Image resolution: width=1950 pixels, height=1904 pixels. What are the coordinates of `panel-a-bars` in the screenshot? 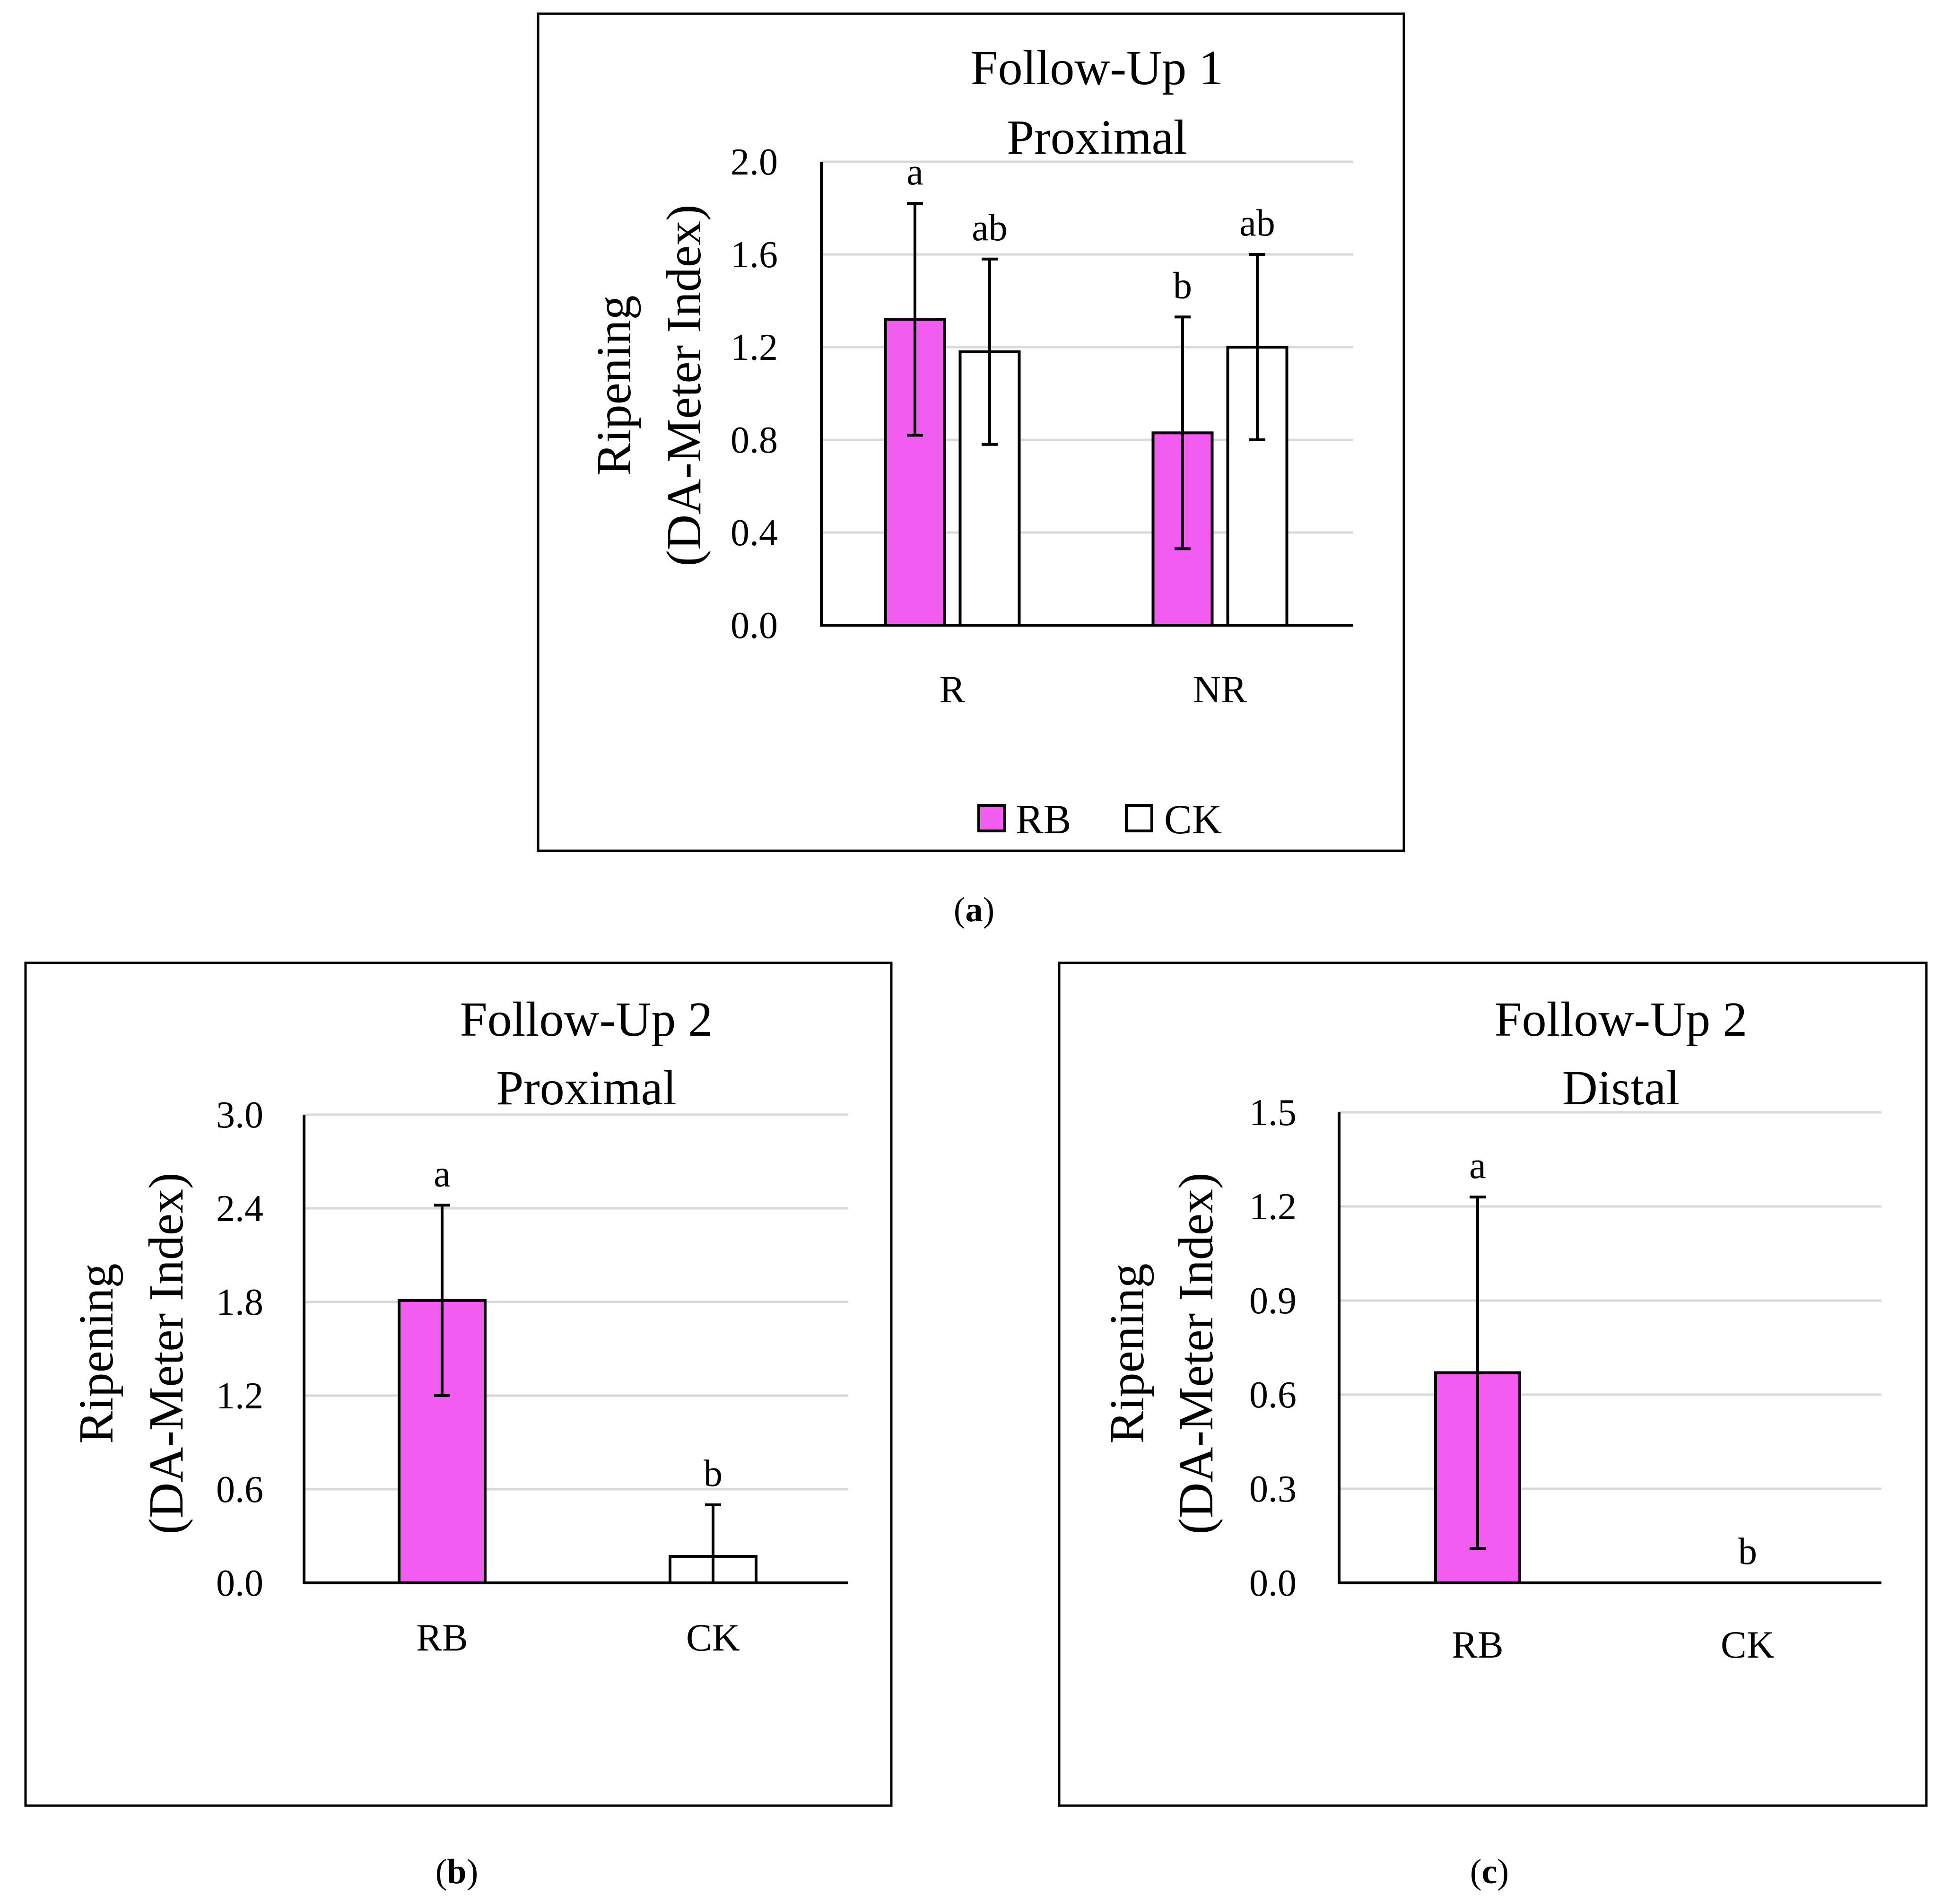 It's located at (1086, 472).